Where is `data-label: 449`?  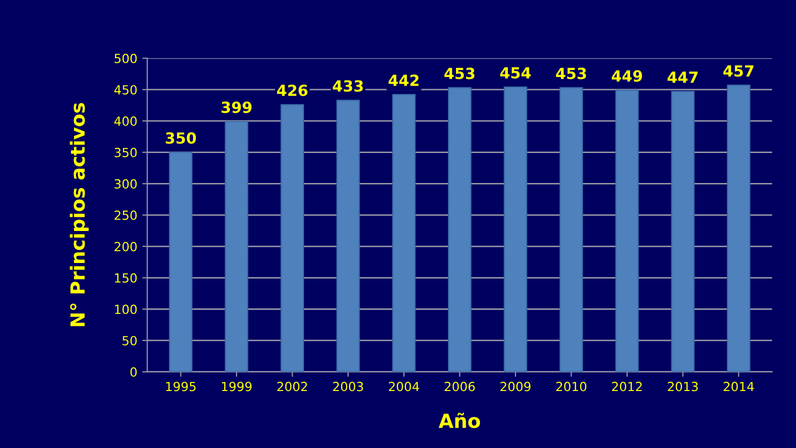 data-label: 449 is located at coordinates (627, 76).